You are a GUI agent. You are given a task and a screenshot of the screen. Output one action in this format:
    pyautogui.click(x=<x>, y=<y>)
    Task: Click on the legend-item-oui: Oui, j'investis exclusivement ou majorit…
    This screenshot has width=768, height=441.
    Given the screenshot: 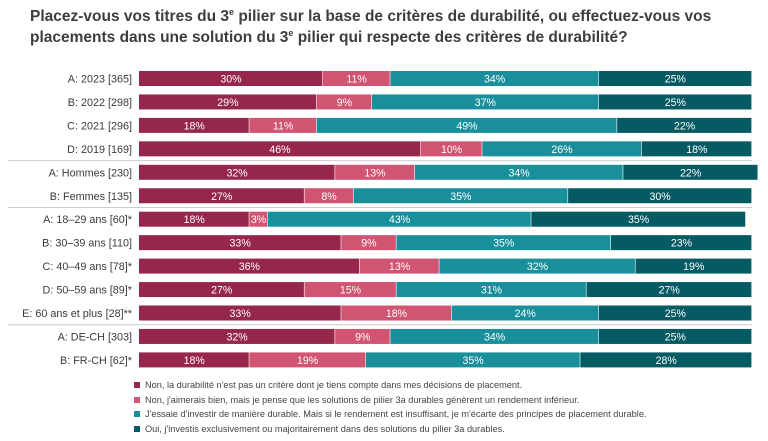 What is the action you would take?
    pyautogui.click(x=444, y=429)
    